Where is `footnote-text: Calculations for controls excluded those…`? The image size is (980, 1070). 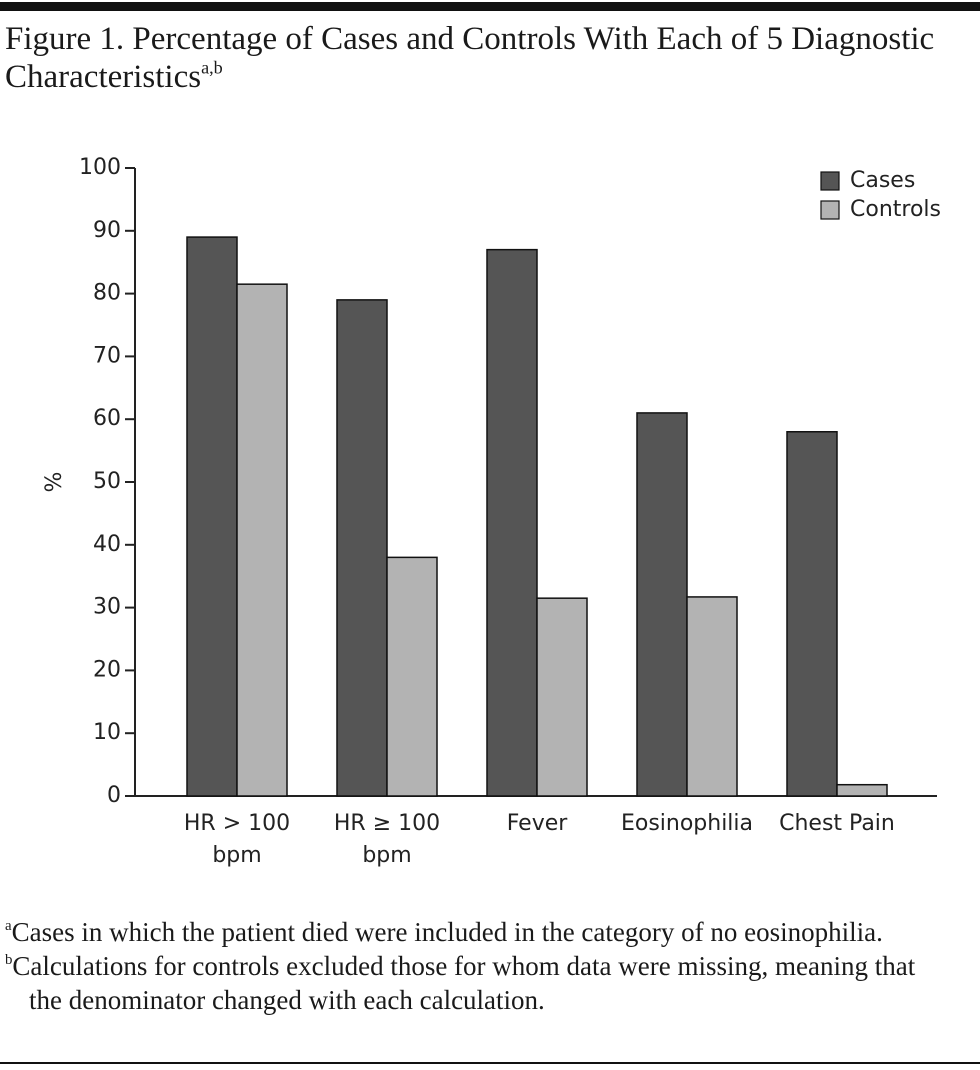 footnote-text: Calculations for controls excluded those… is located at coordinates (464, 983).